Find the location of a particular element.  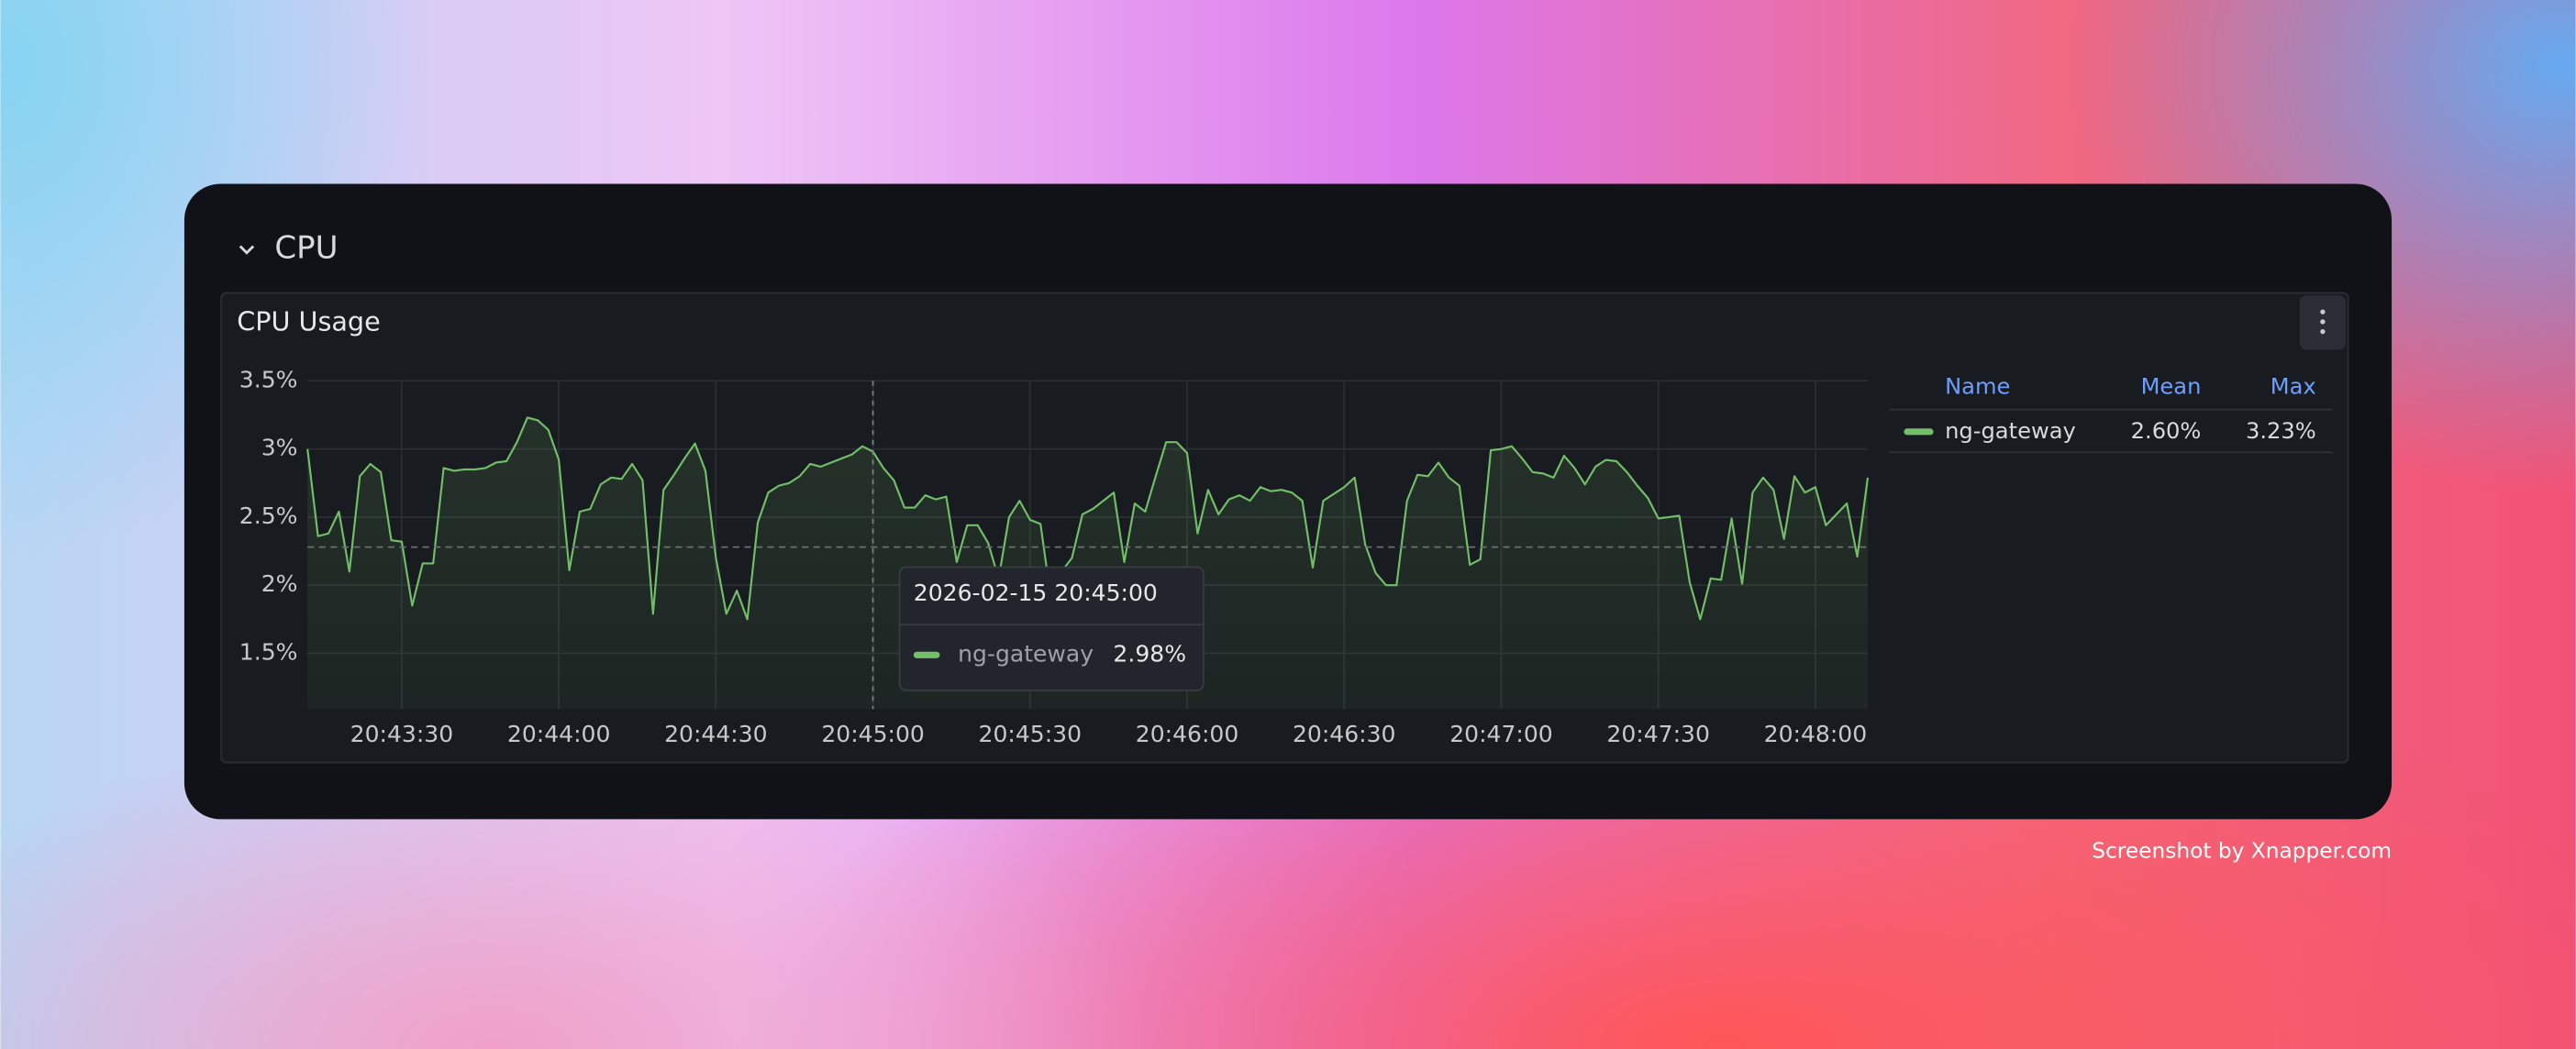

tooltip-box is located at coordinates (1051, 629).